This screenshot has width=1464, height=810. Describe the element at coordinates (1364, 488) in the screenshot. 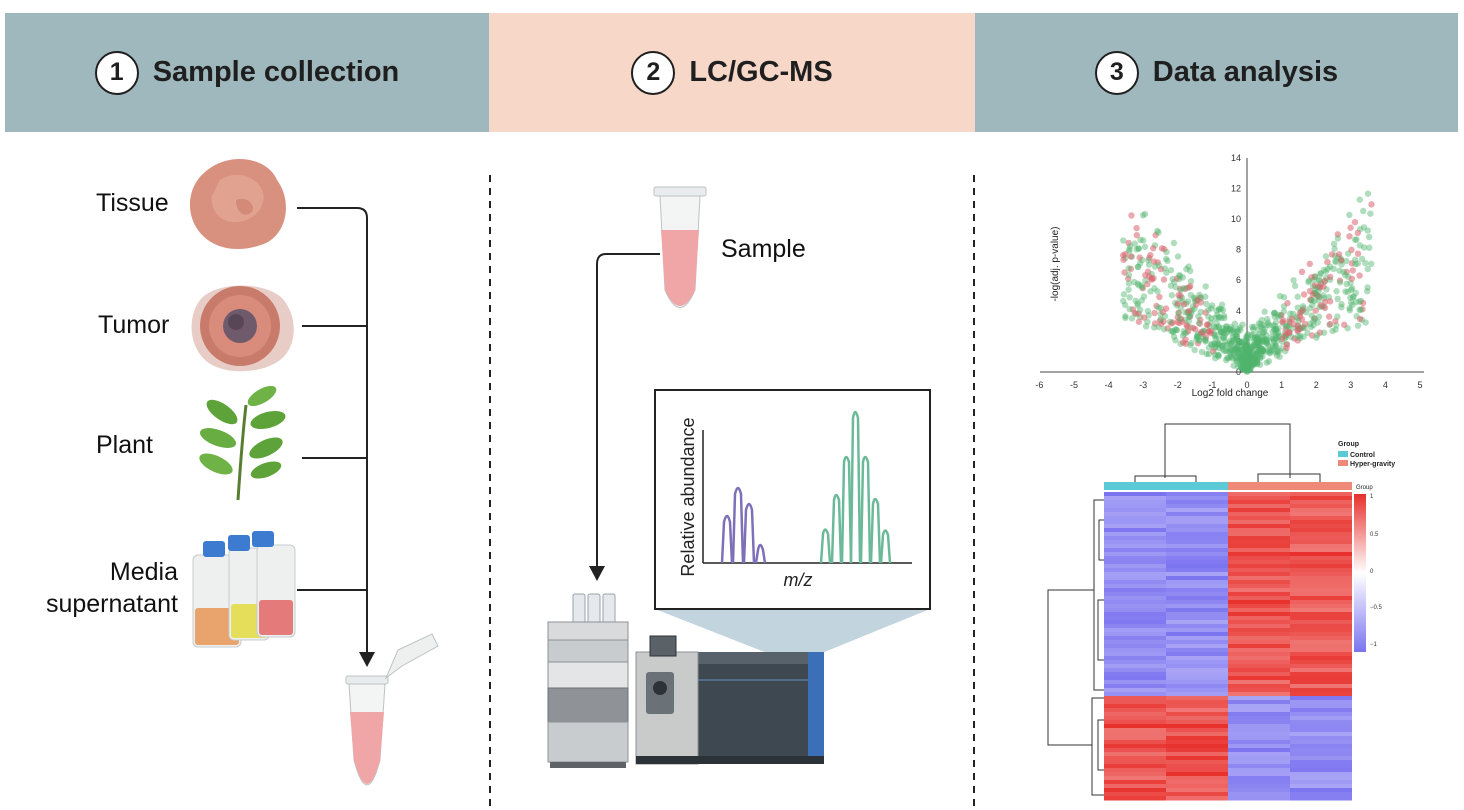

I see `annotation-label: Group` at that location.